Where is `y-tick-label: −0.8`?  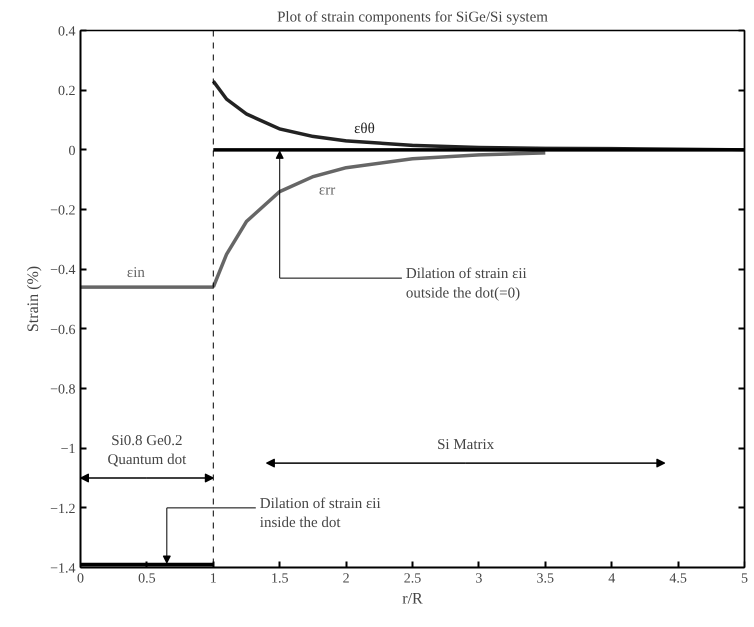
y-tick-label: −0.8 is located at coordinates (63, 390).